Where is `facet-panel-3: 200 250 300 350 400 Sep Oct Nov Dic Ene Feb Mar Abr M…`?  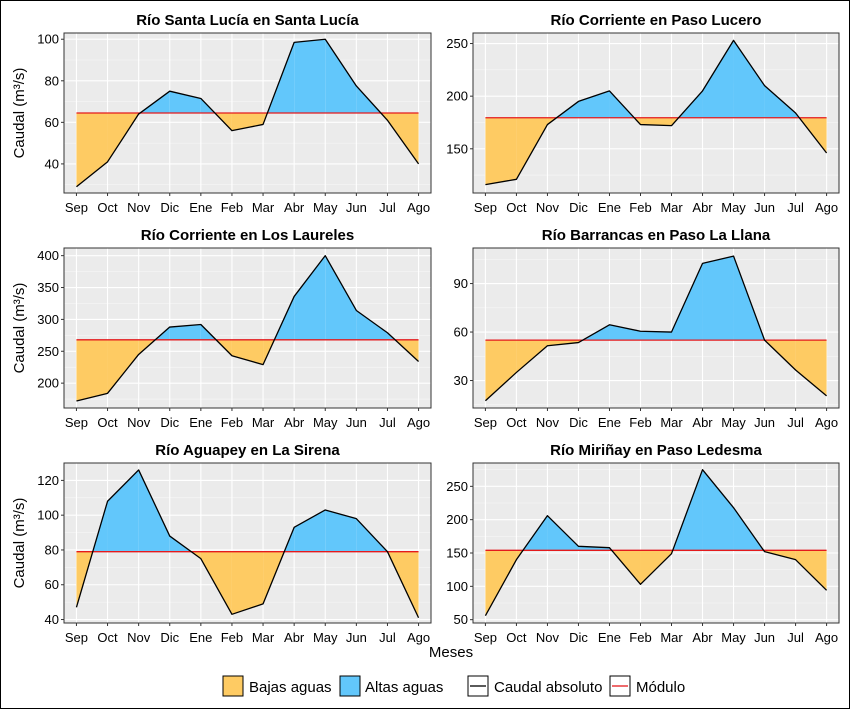
facet-panel-3: 200 250 300 350 400 Sep Oct Nov Dic Ene Feb Mar Abr M… is located at coordinates (221, 328).